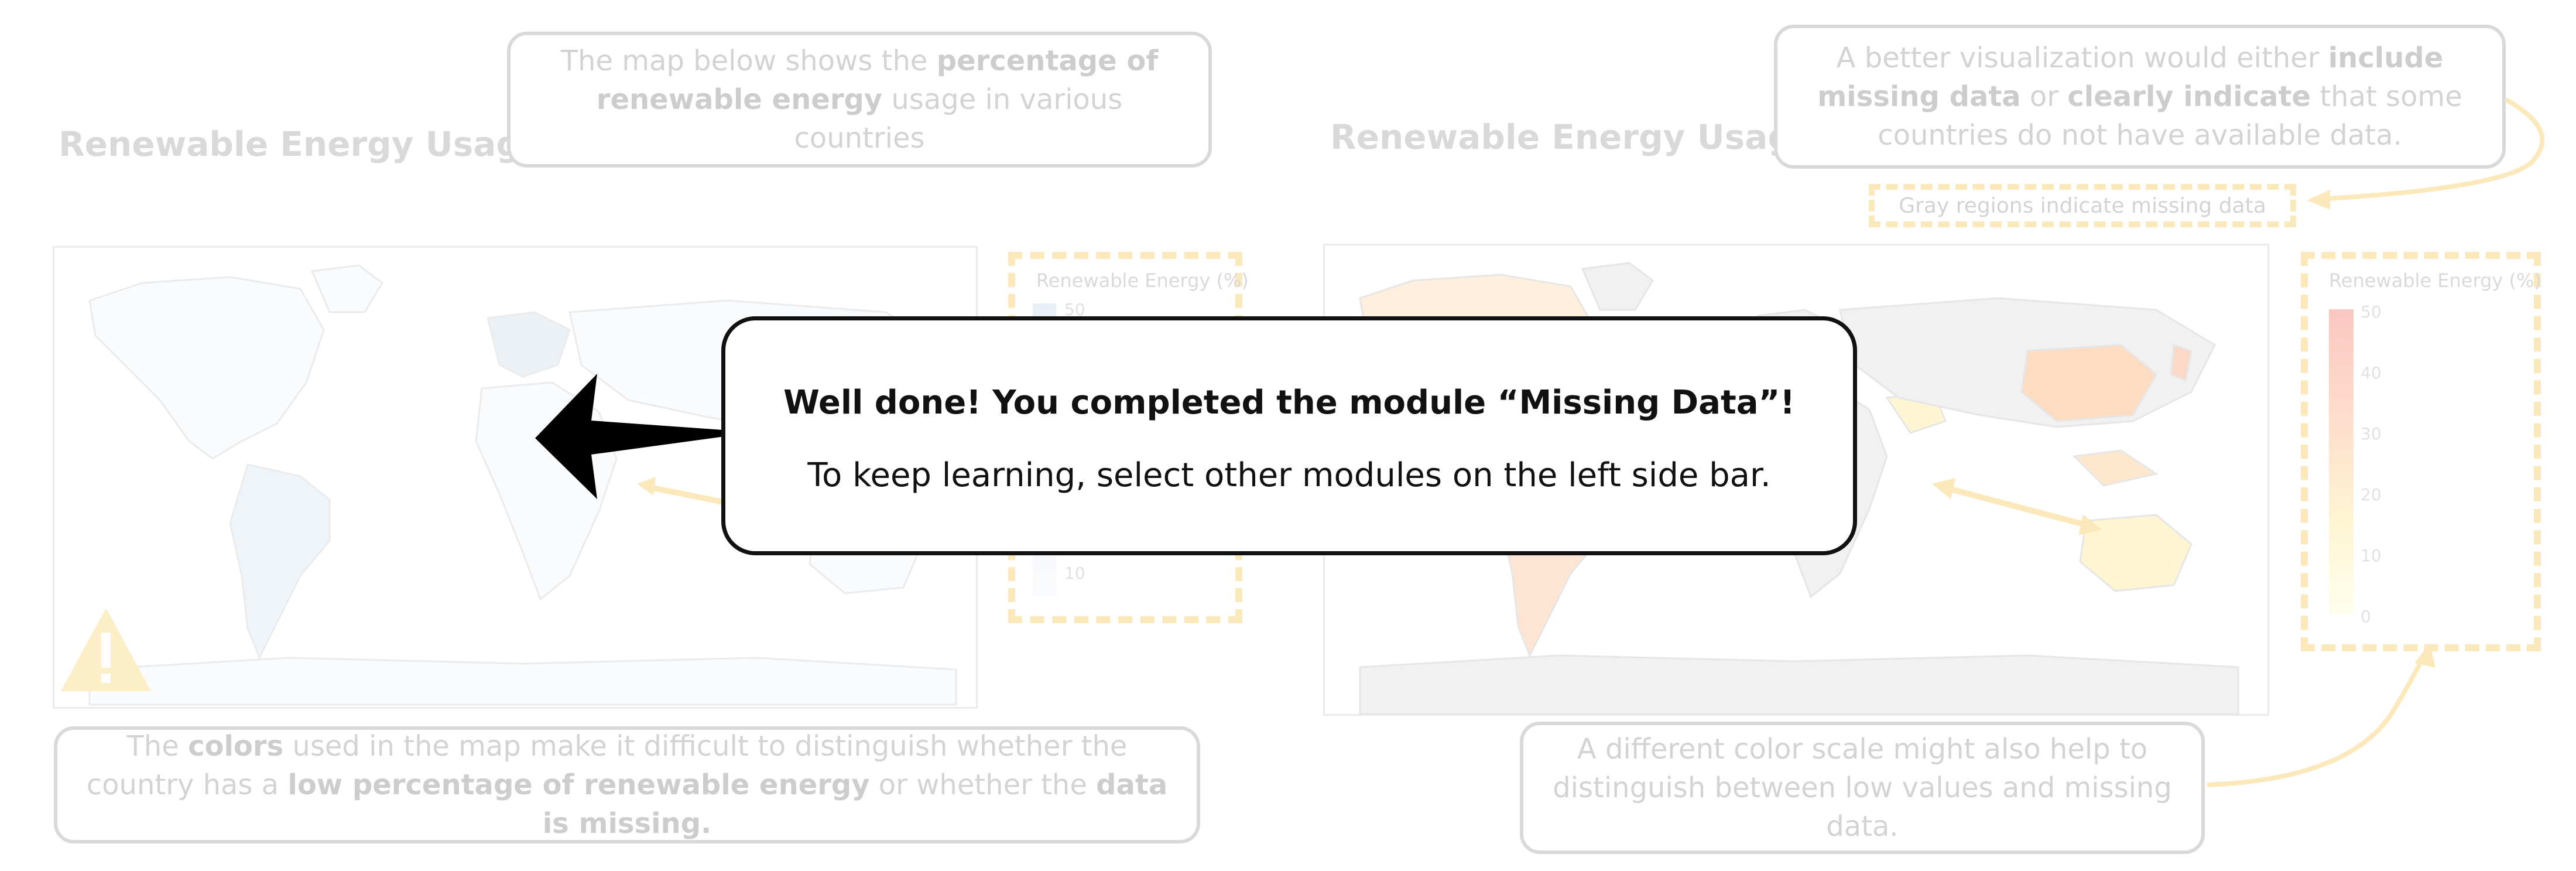 This screenshot has width=2576, height=871. I want to click on right-top-text-2: or, so click(2044, 96).